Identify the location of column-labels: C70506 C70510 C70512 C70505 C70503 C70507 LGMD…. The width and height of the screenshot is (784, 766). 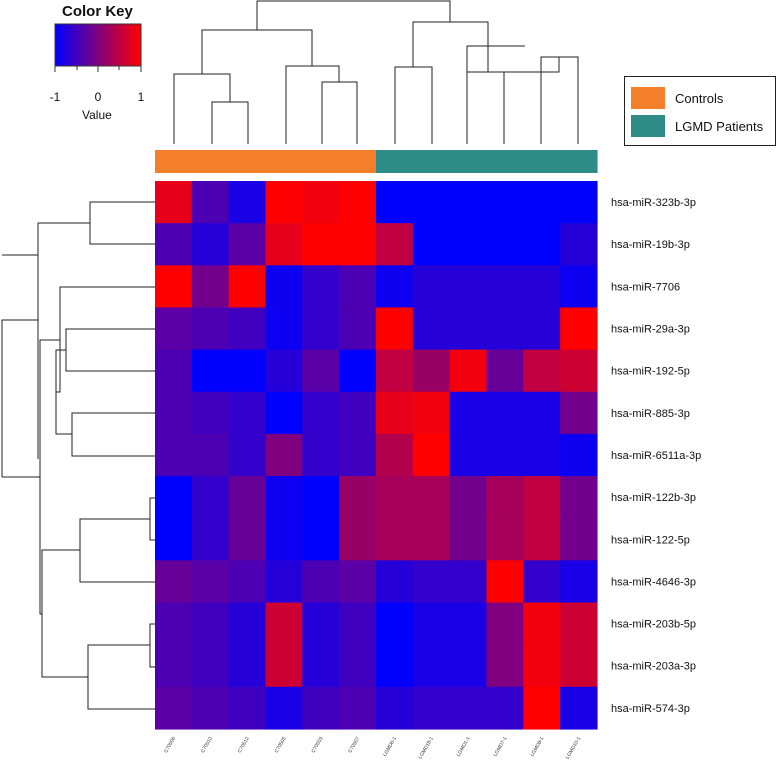
(372, 748).